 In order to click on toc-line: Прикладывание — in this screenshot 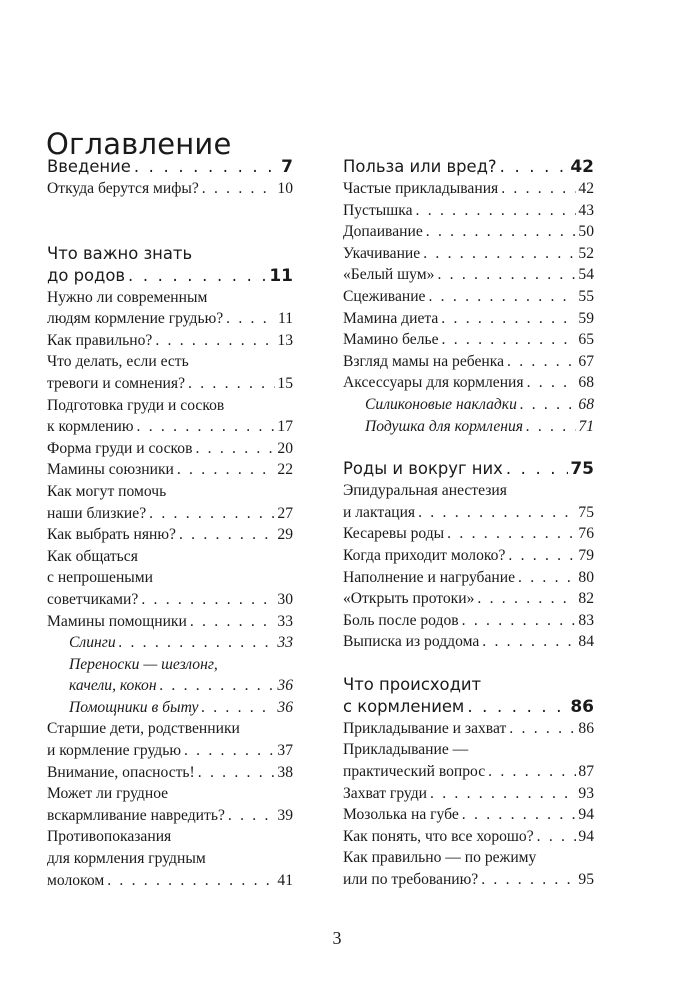, I will do `click(468, 750)`.